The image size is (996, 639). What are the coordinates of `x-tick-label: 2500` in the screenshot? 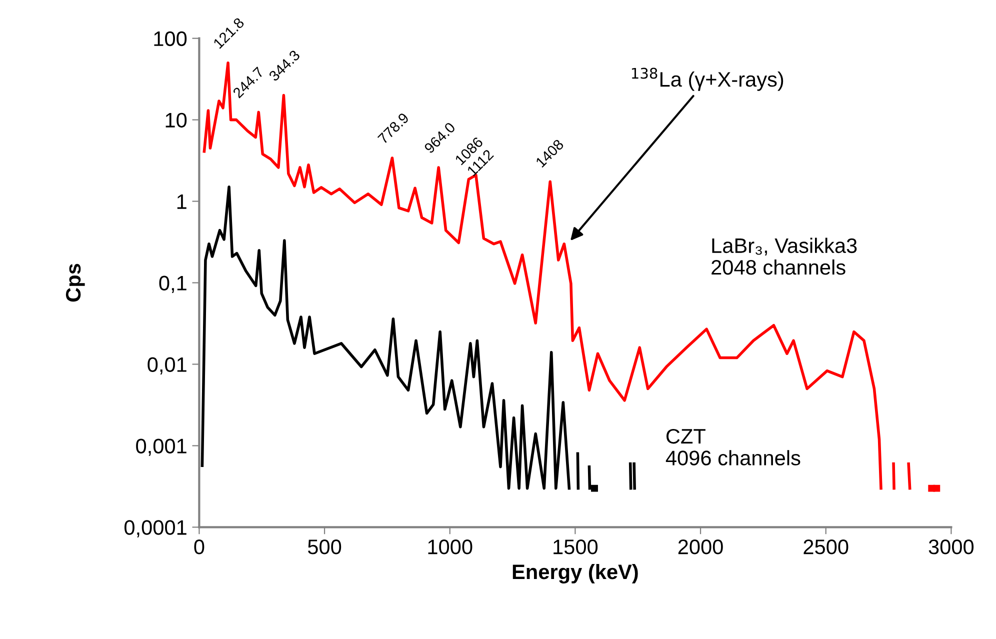 It's located at (826, 547).